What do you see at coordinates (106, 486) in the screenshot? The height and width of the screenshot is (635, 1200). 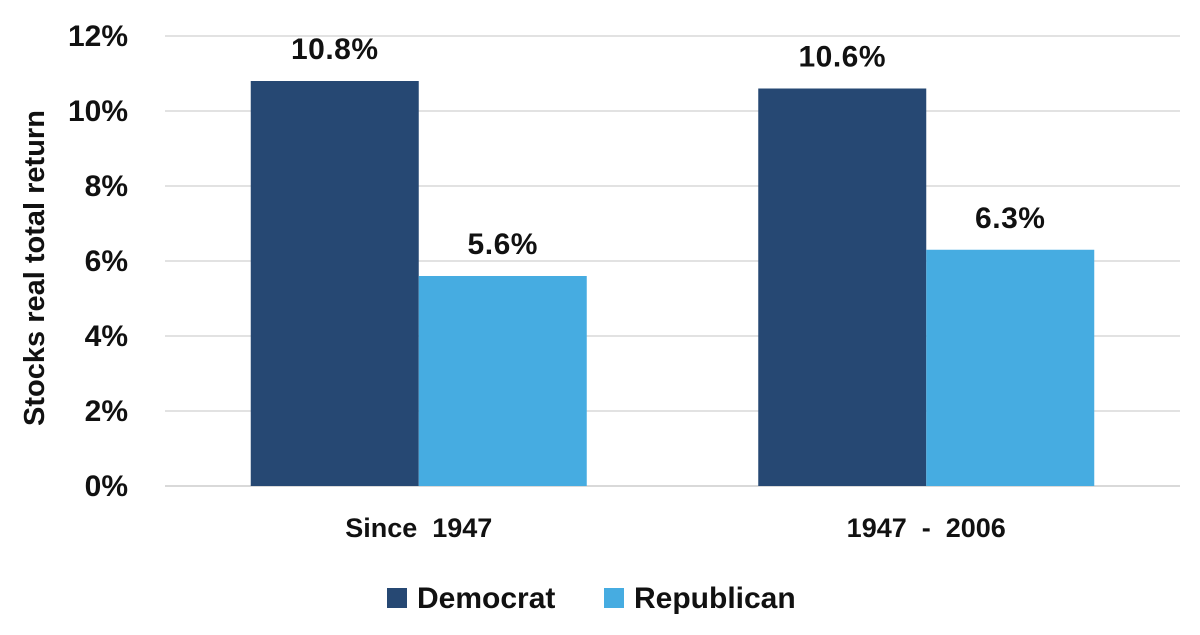 I see `y-tick-label: 0%` at bounding box center [106, 486].